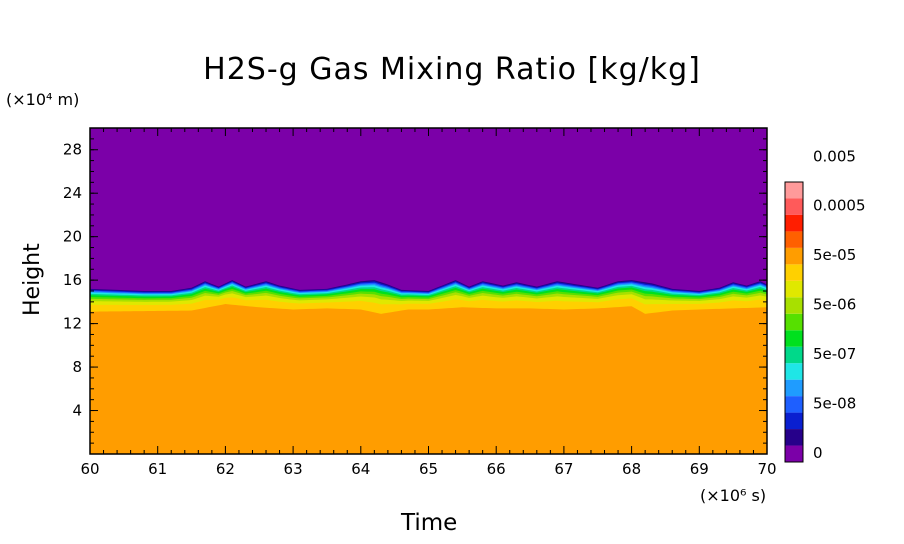 This screenshot has width=904, height=544. Describe the element at coordinates (834, 354) in the screenshot. I see `colorbar-label: 5e-07` at that location.